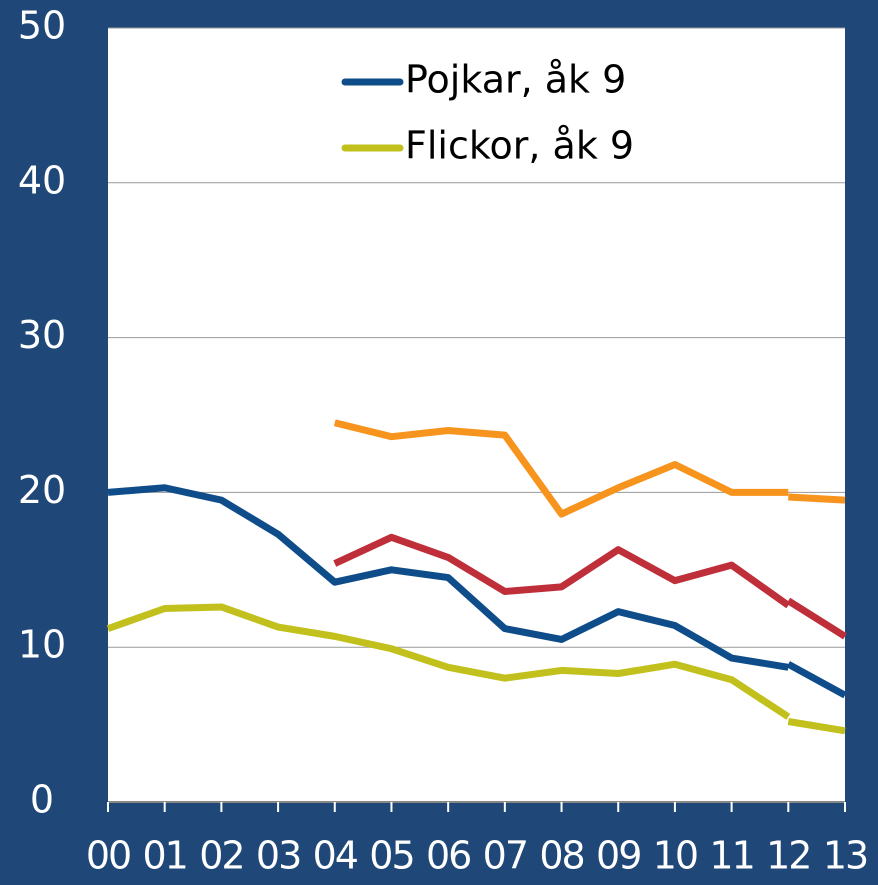  I want to click on x-tick-label: 11, so click(731, 856).